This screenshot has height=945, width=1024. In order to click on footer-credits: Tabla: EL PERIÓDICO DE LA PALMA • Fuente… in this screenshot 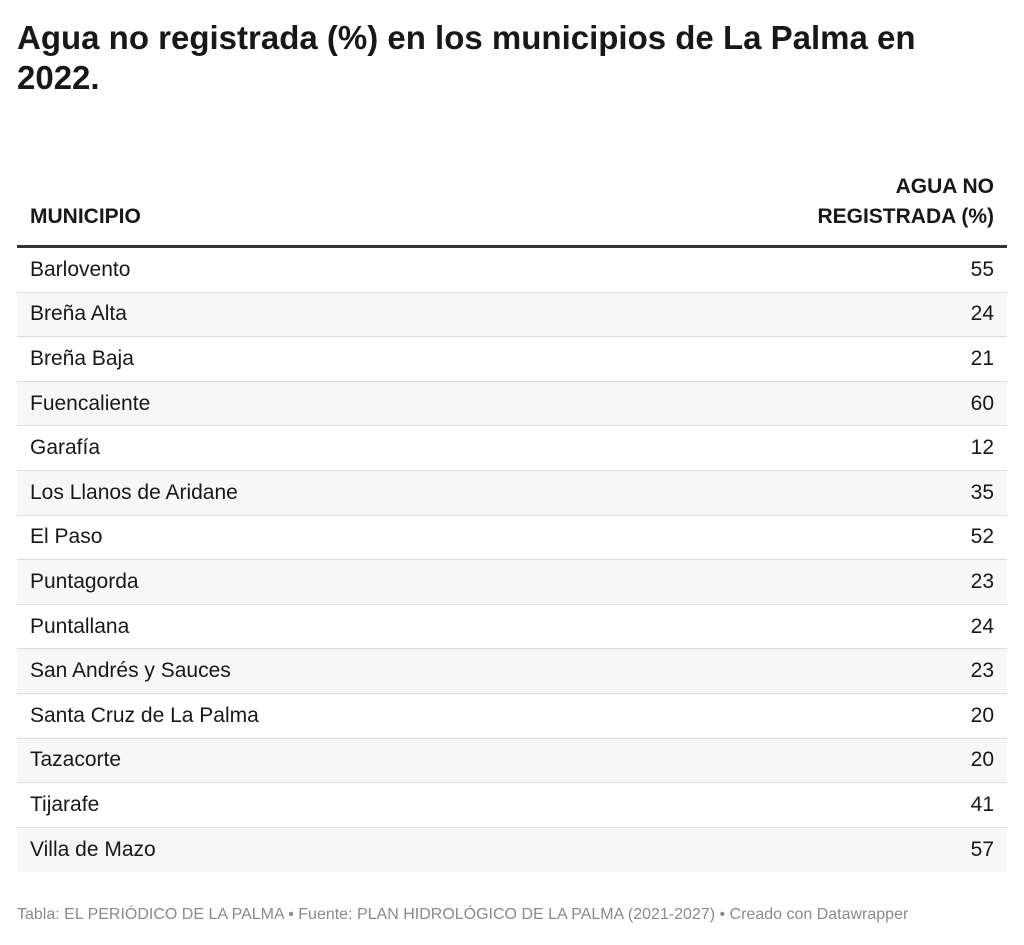, I will do `click(463, 914)`.